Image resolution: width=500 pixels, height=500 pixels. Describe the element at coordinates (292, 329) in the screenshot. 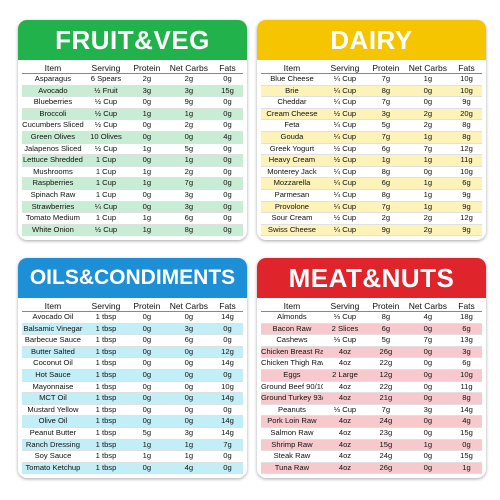

I see `cell-item: Bacon Raw` at that location.